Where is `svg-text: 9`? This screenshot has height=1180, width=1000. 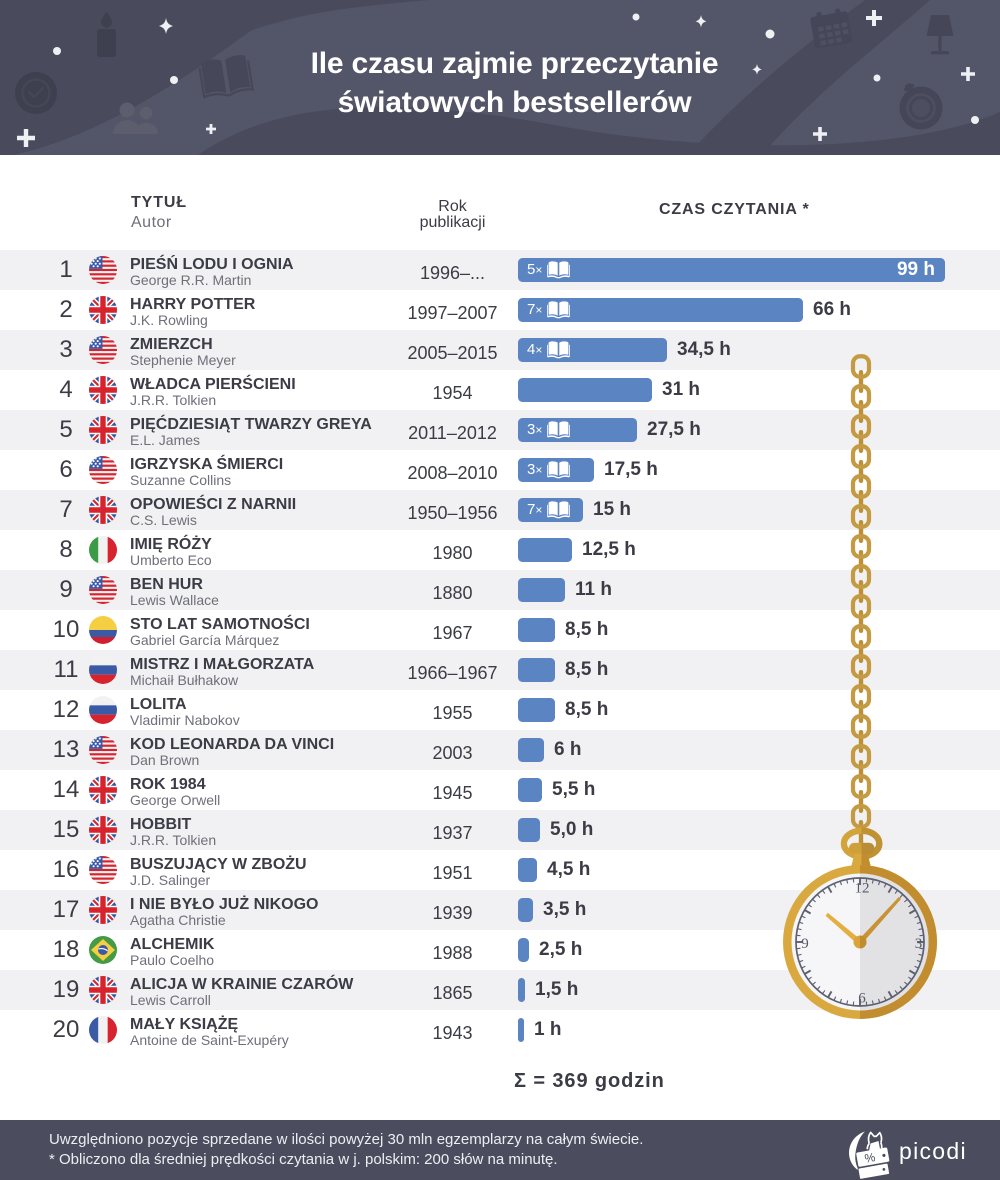
svg-text: 9 is located at coordinates (805, 944).